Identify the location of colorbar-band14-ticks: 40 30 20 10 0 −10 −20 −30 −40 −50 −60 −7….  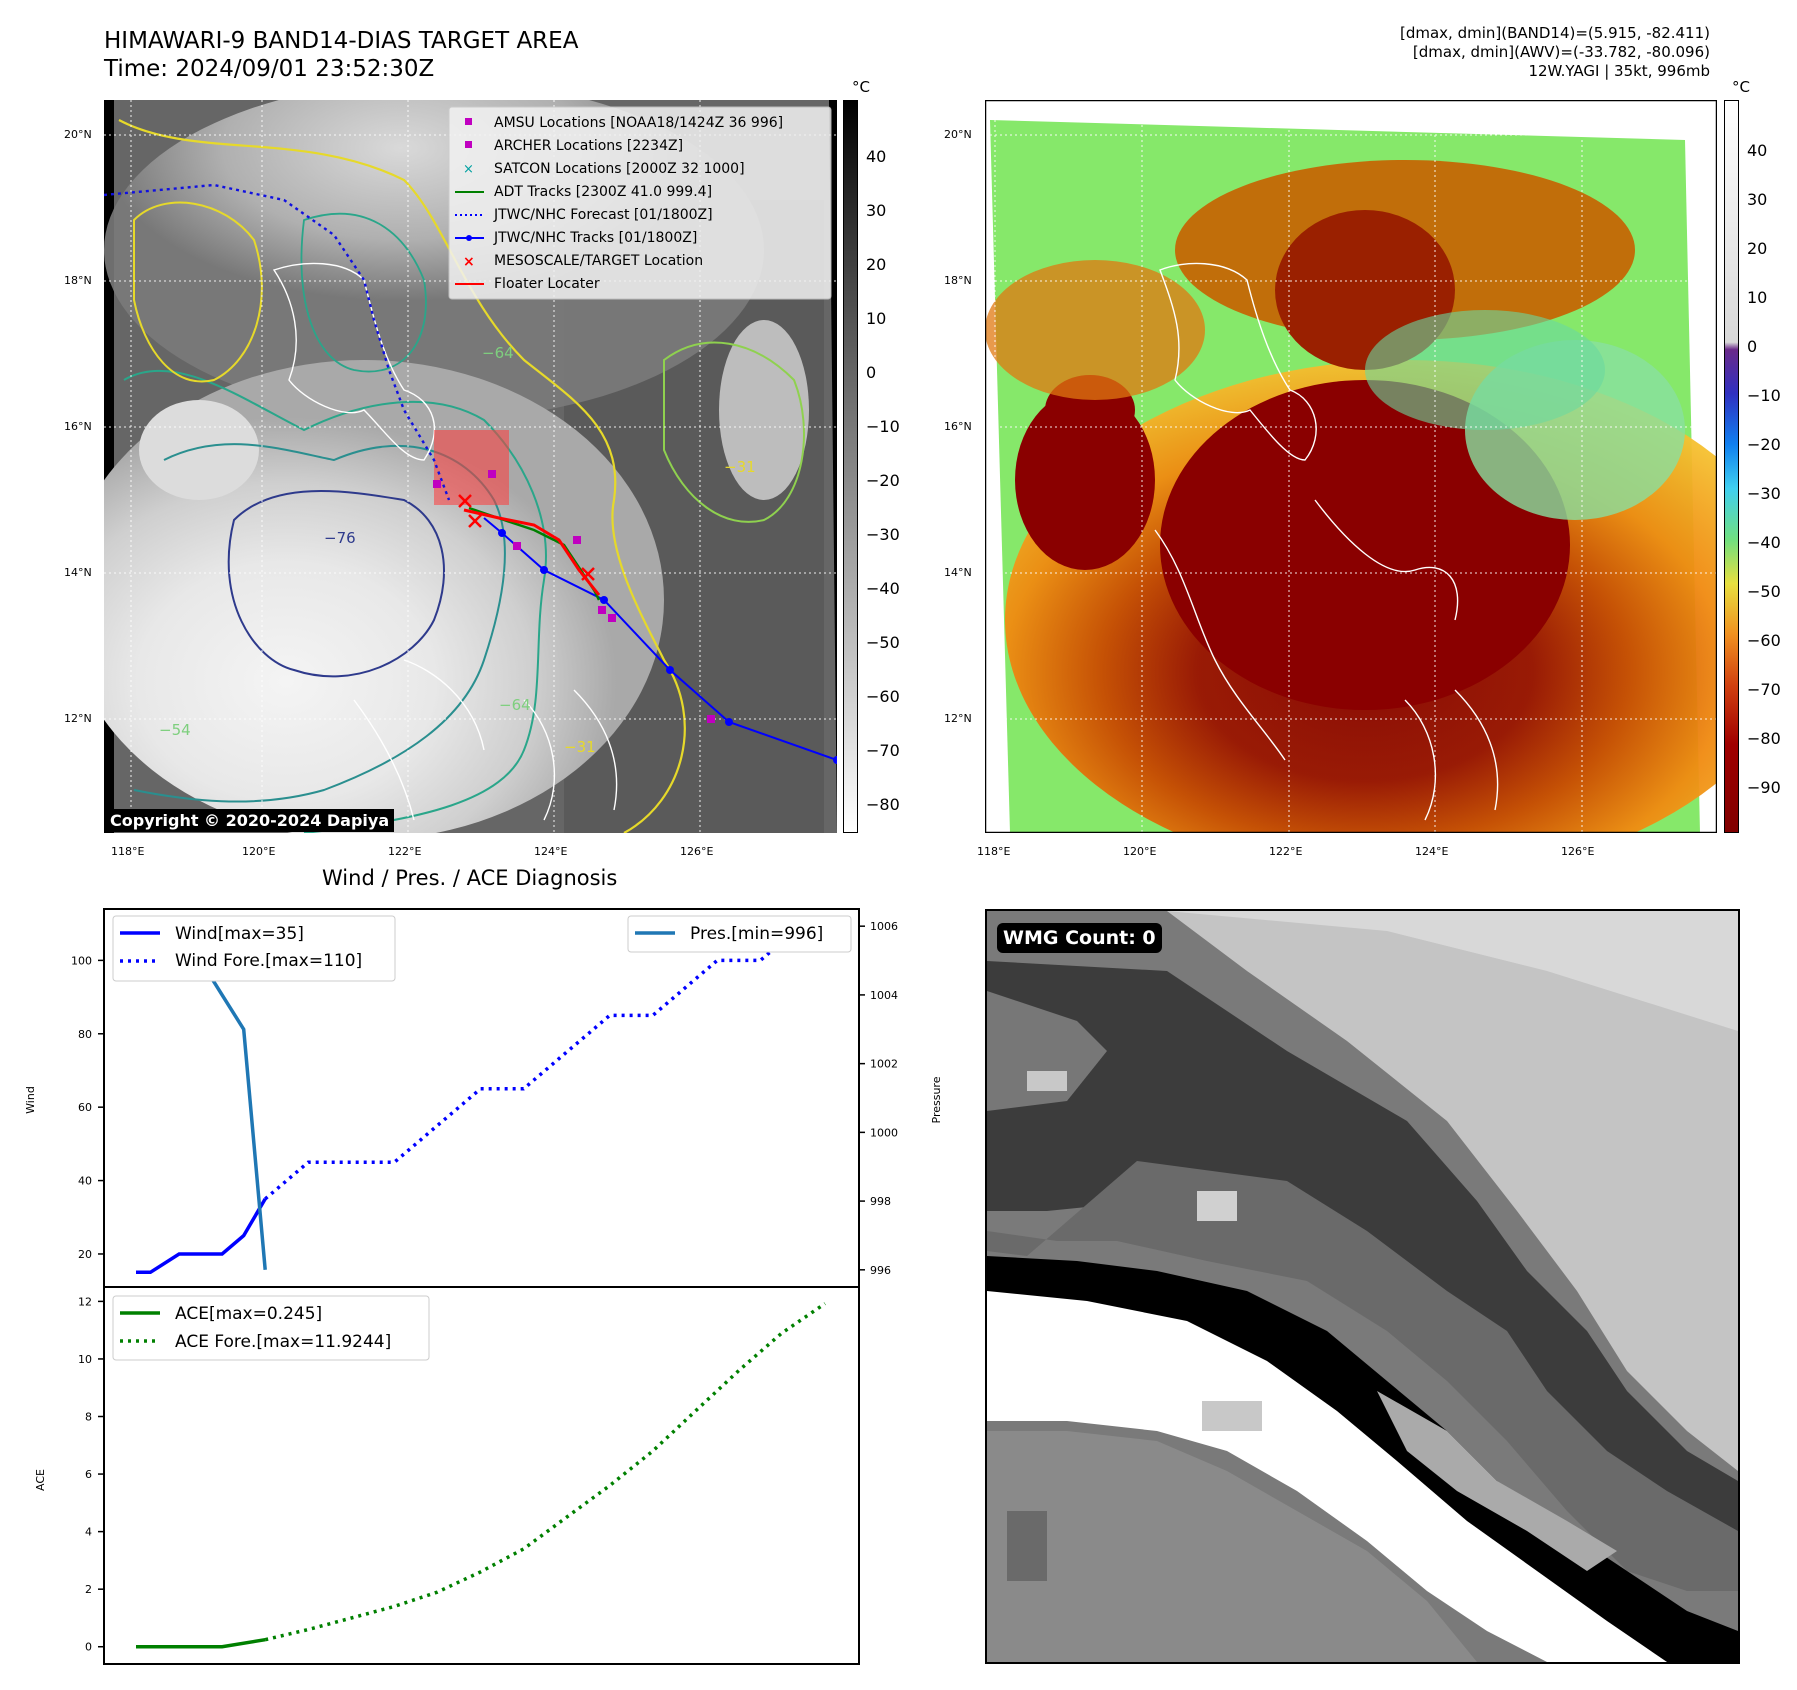
(883, 480).